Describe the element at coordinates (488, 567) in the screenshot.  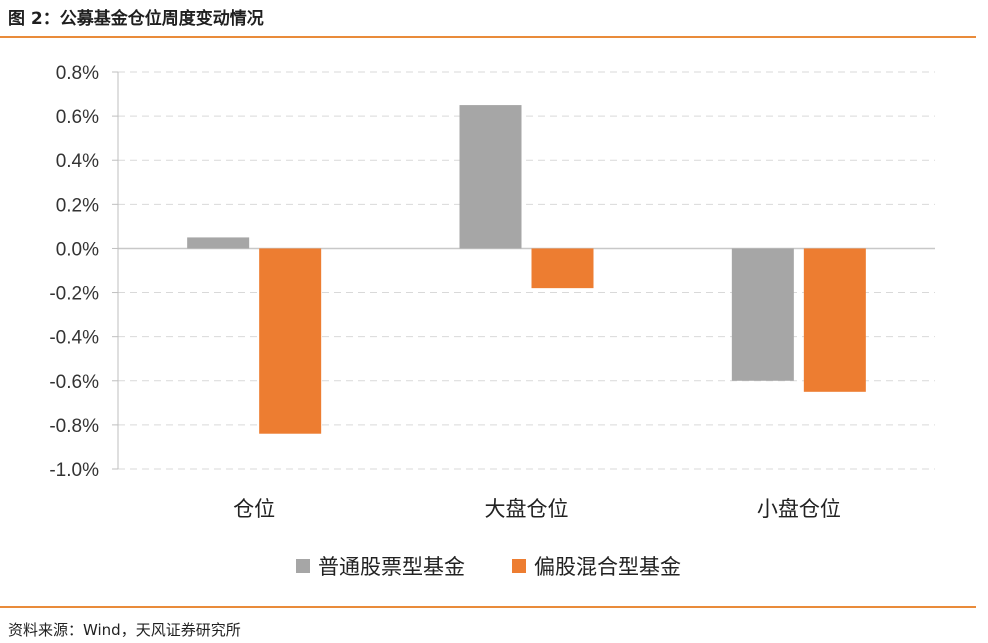
I see `legend: 普通股票型基金 偏股混合型基金` at that location.